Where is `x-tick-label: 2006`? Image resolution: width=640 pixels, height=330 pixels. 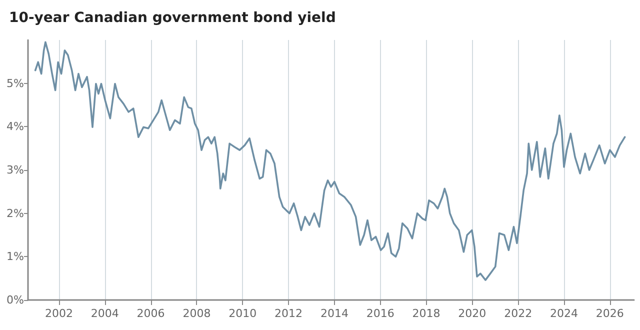
x-tick-label: 2006 is located at coordinates (150, 313).